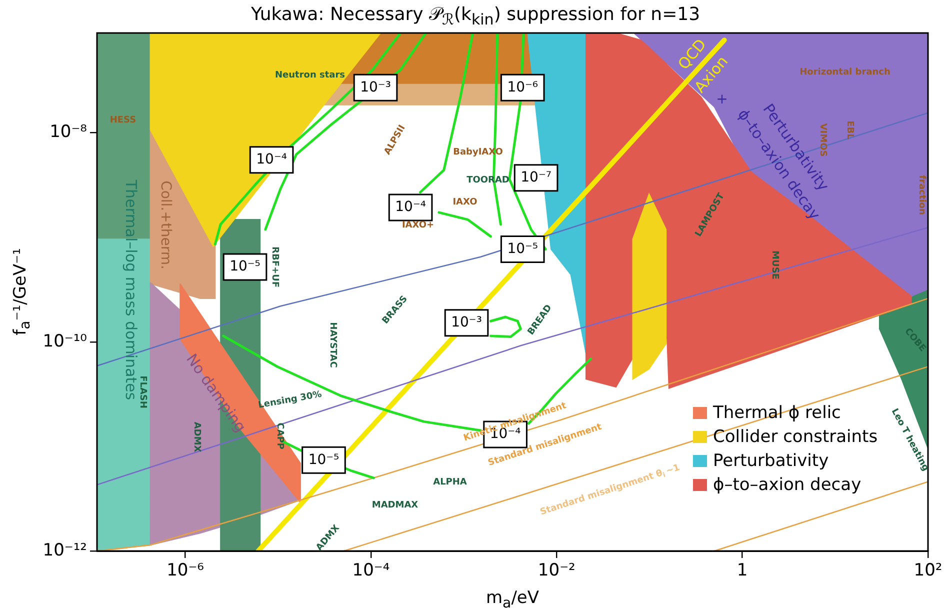  Describe the element at coordinates (928, 570) in the screenshot. I see `x-tick-label: 10²` at that location.